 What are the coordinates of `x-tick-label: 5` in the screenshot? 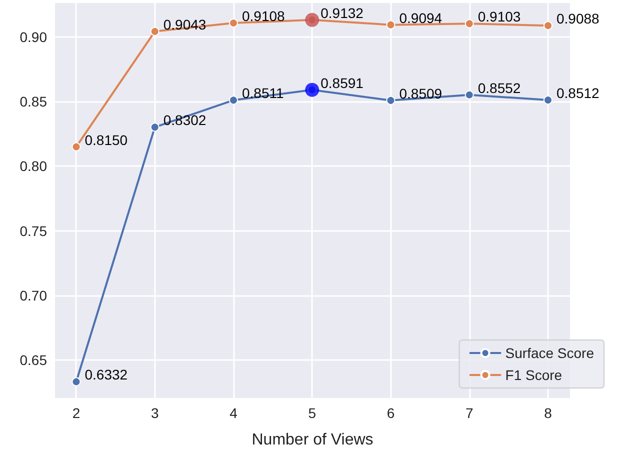 It's located at (312, 413).